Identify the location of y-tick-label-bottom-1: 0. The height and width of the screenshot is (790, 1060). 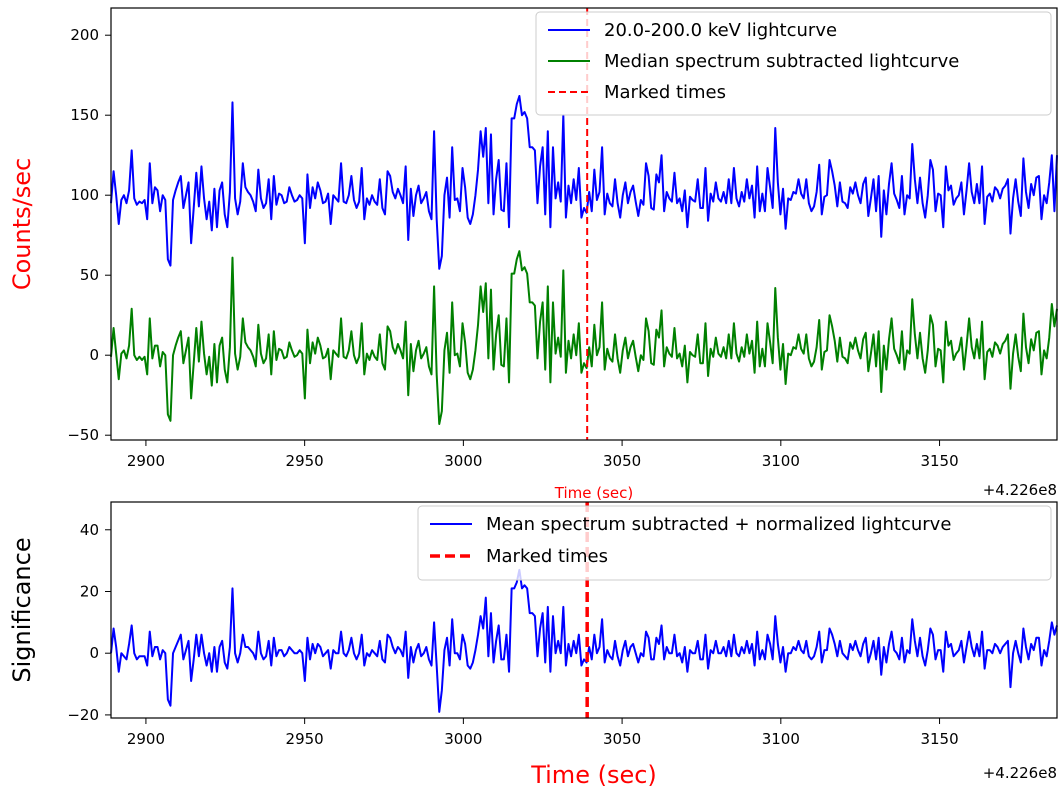
(94, 653).